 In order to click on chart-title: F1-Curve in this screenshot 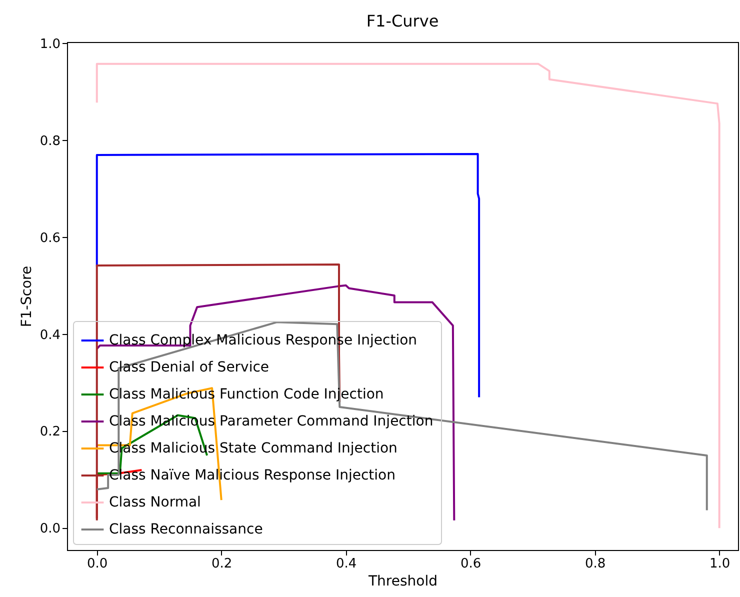, I will do `click(402, 20)`.